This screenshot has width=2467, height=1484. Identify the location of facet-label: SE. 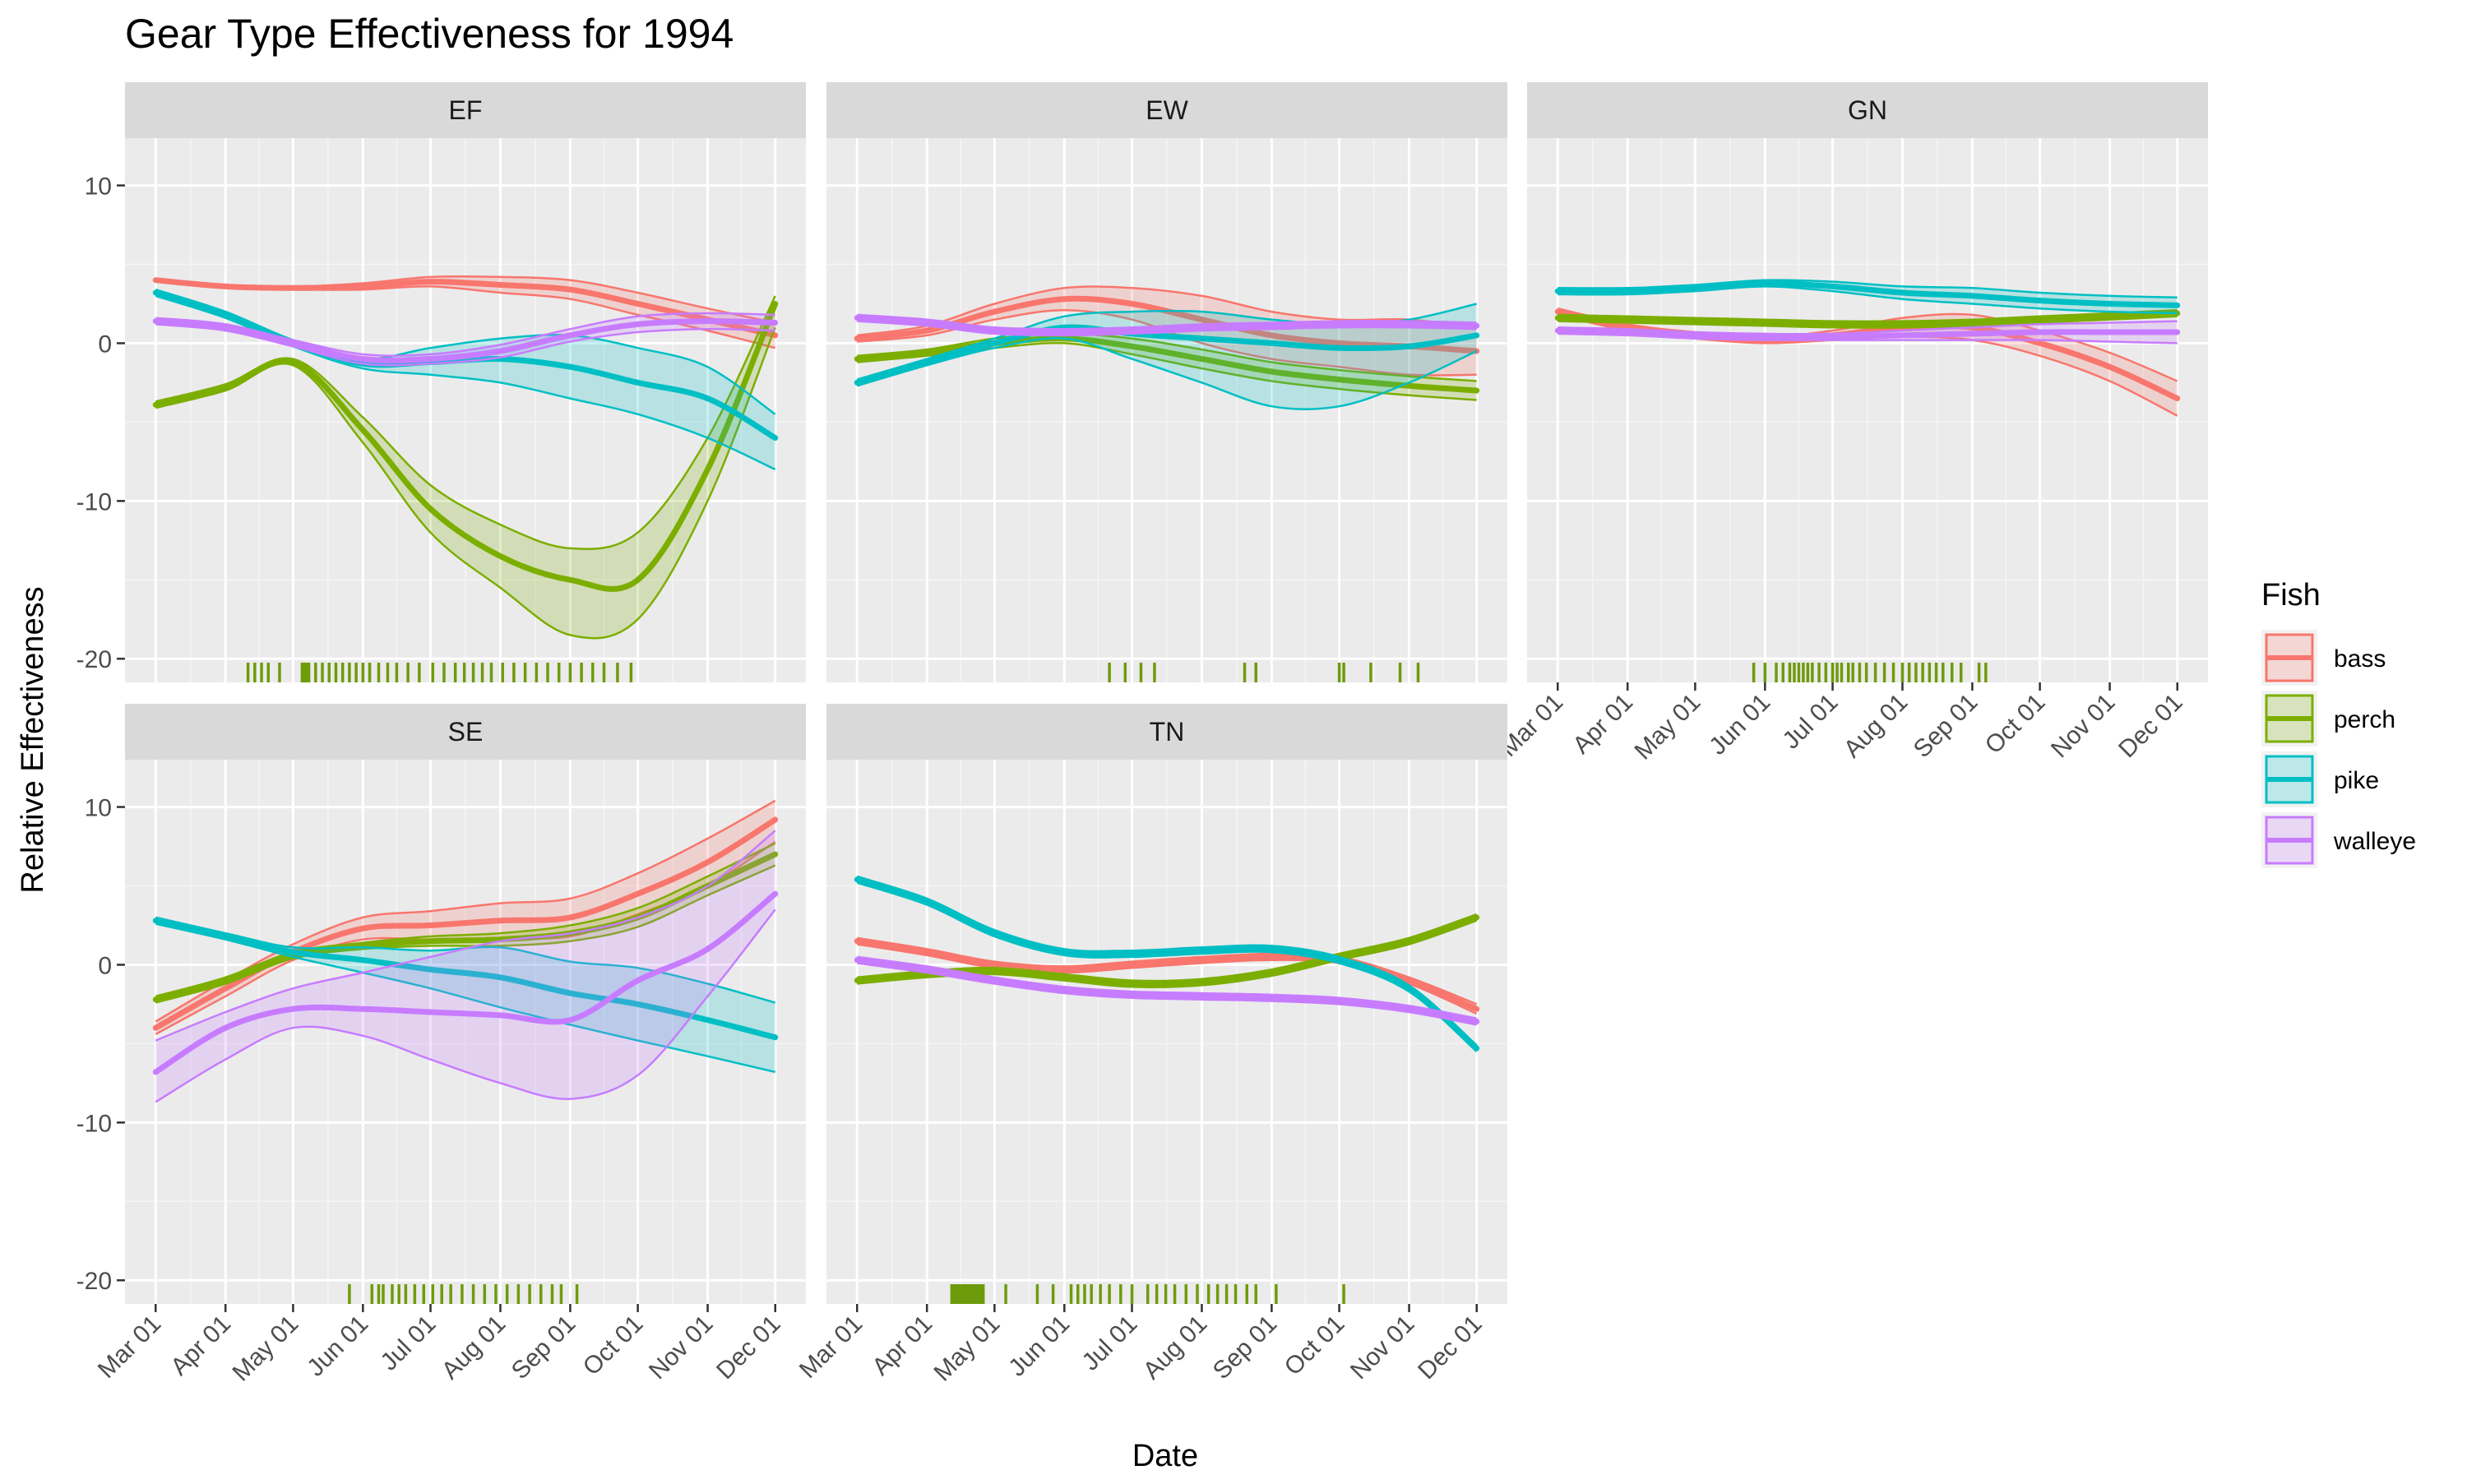
(466, 732).